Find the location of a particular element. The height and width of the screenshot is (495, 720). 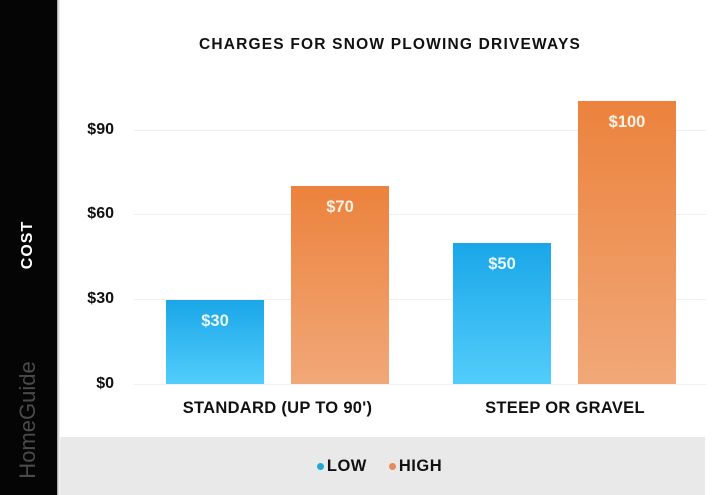

category-label-standard: STANDARD (UP TO 90') is located at coordinates (277, 408).